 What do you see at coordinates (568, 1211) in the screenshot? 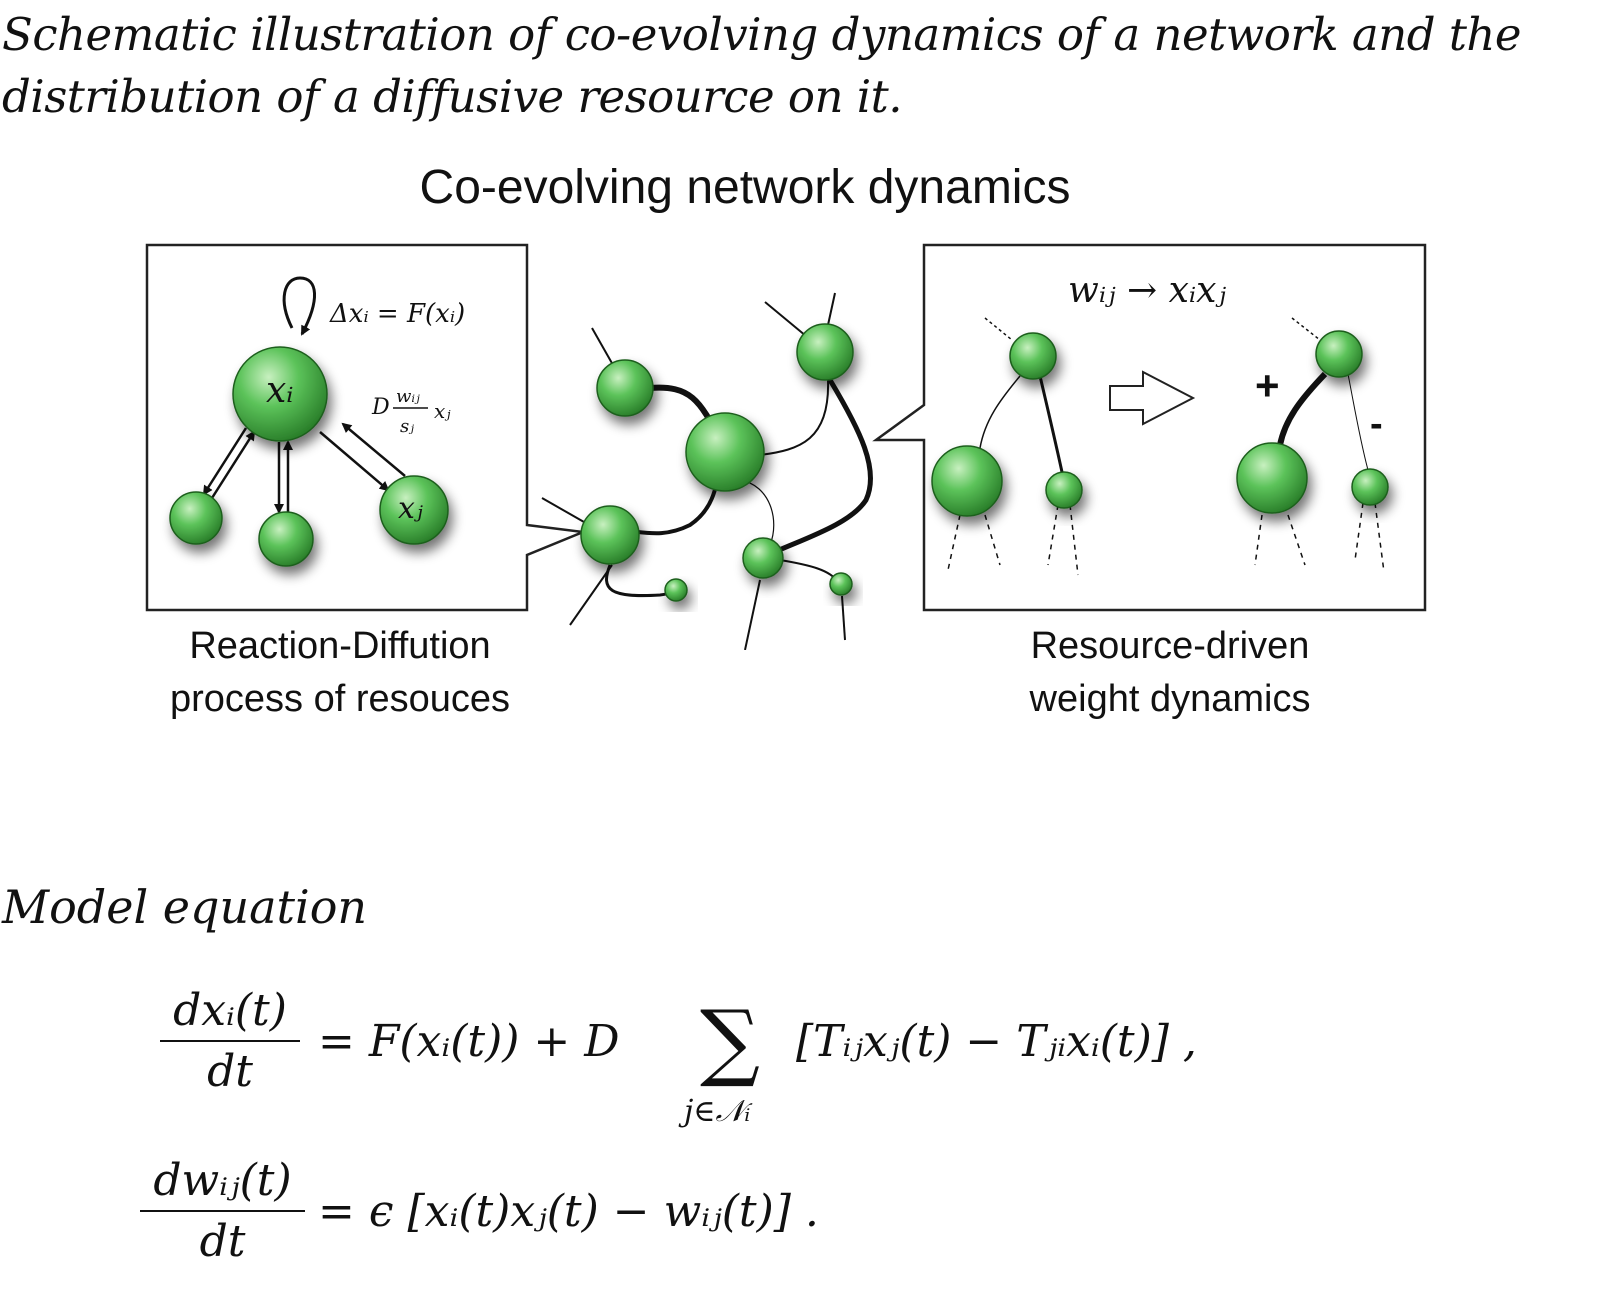
I see `eq2-rhs: = ϵ [xᵢ(t)xⱼ(t) − wᵢⱼ(t)] .` at bounding box center [568, 1211].